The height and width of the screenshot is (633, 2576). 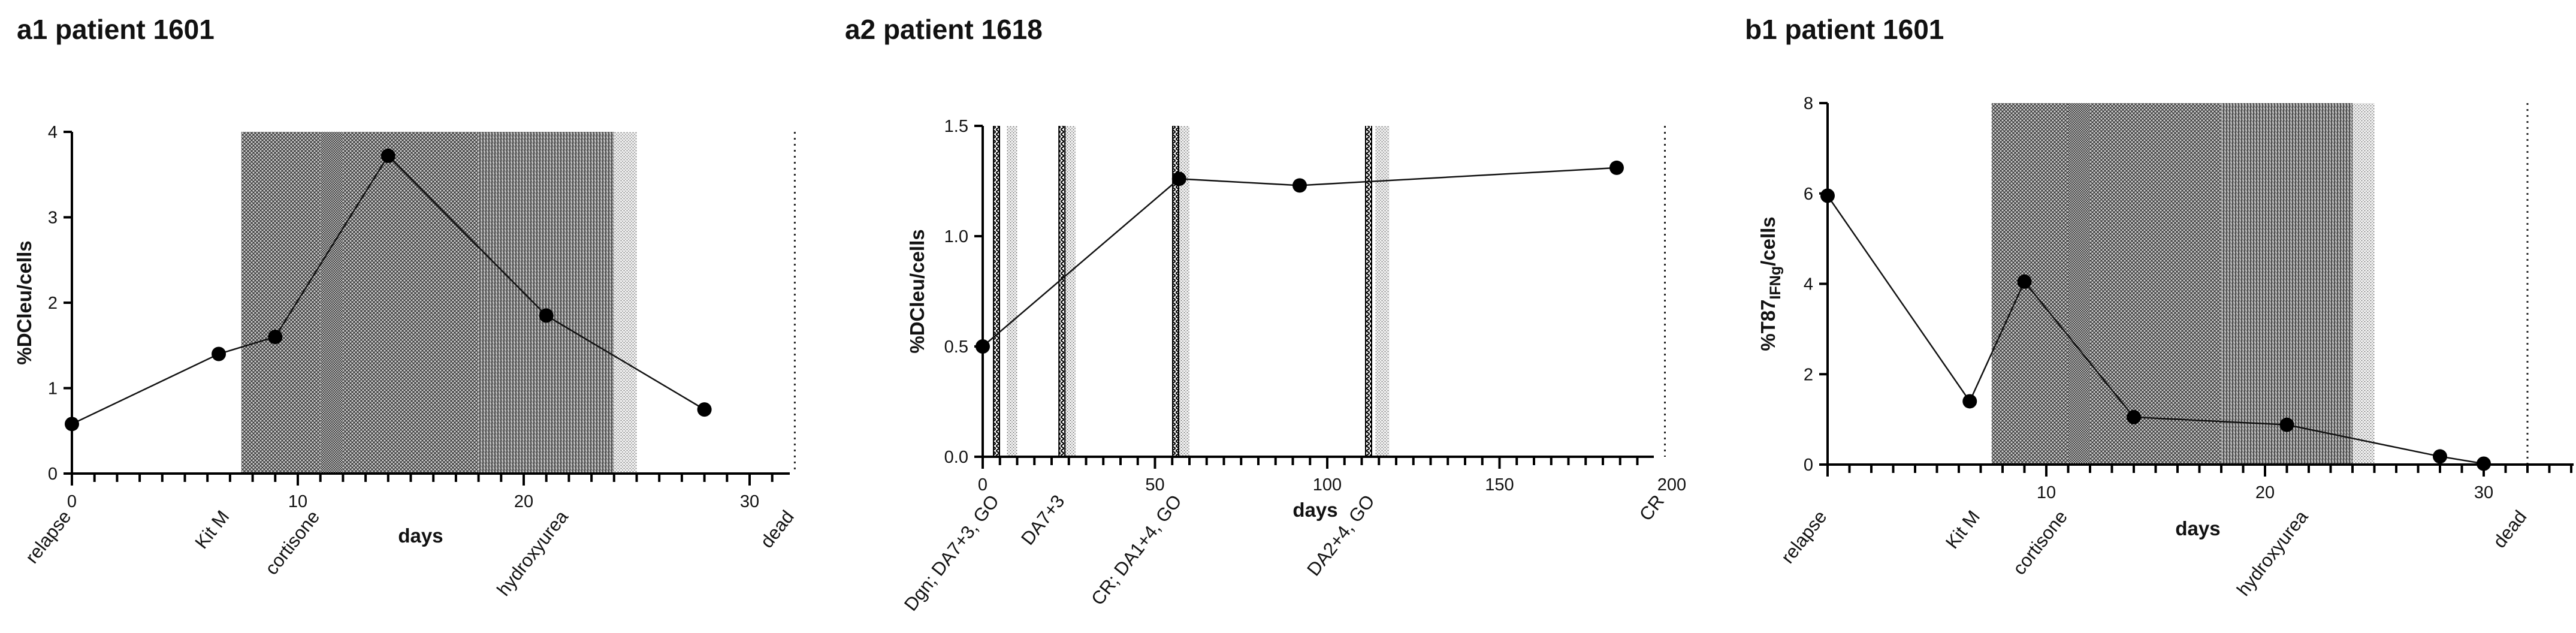 What do you see at coordinates (53, 389) in the screenshot?
I see `y-tick-label: 1` at bounding box center [53, 389].